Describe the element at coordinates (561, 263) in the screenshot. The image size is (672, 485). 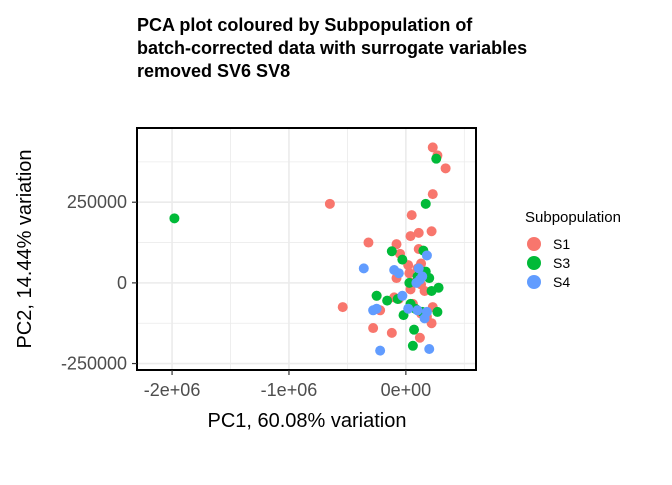
I see `legend-label-s3: S3` at that location.